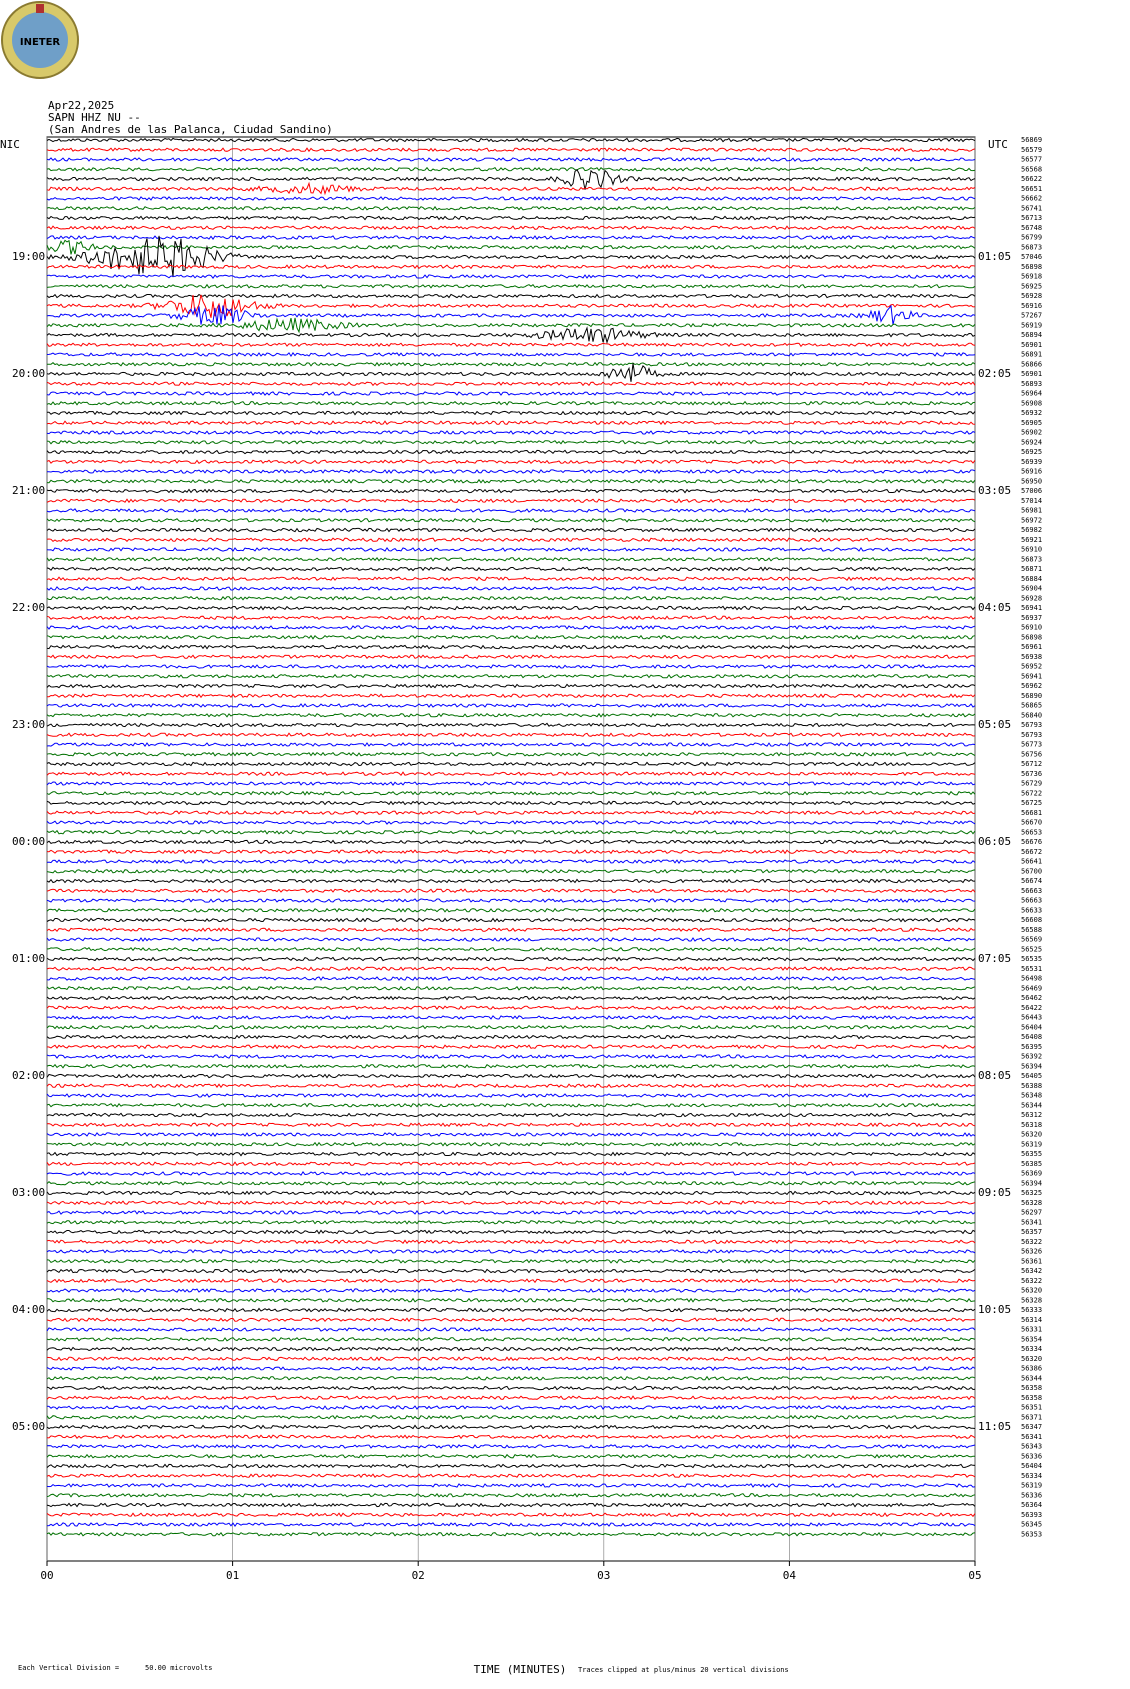  What do you see at coordinates (1031, 433) in the screenshot?
I see `trace-value: 56902` at bounding box center [1031, 433].